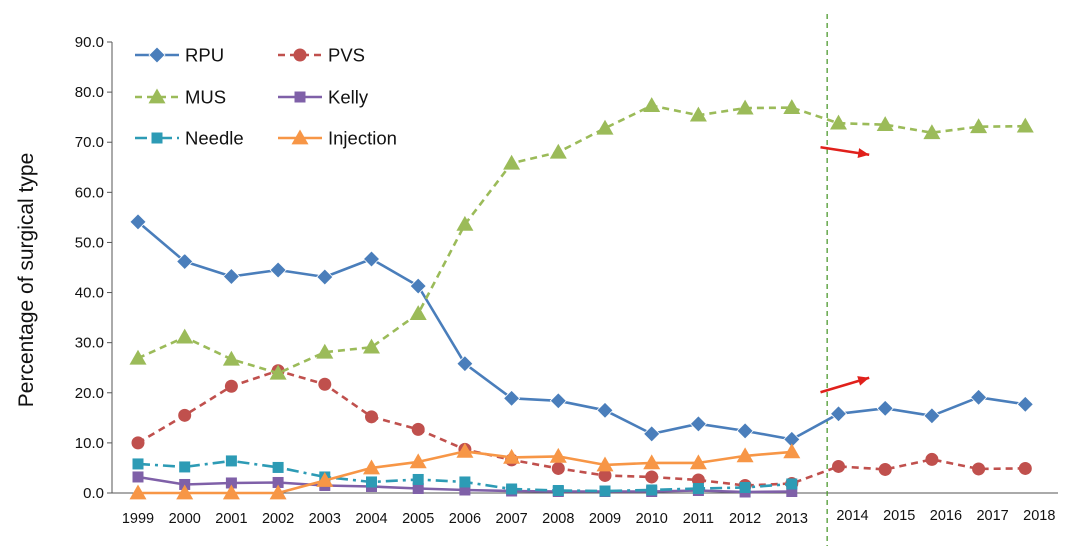 The height and width of the screenshot is (560, 1080). What do you see at coordinates (205, 97) in the screenshot?
I see `legend-mus-label: MUS` at bounding box center [205, 97].